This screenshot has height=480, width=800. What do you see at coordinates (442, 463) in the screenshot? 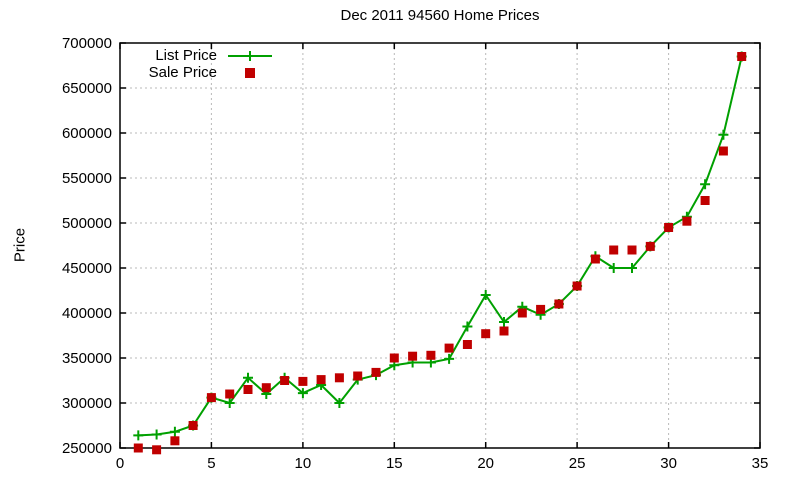
I see `x-tick-labels: 0 5 10 15 20 25 30 35` at bounding box center [442, 463].